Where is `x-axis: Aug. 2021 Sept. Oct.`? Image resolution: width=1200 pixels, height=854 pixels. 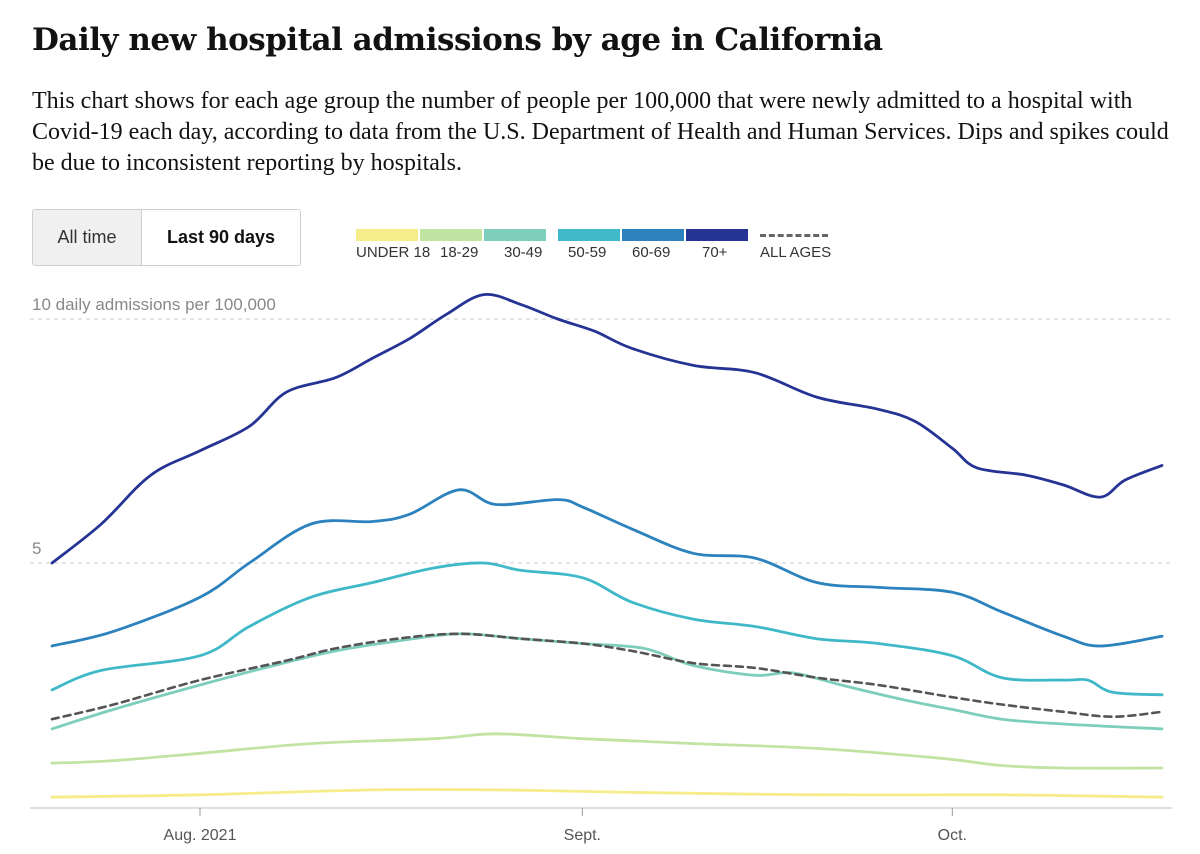 x-axis: Aug. 2021 Sept. Oct. is located at coordinates (601, 825).